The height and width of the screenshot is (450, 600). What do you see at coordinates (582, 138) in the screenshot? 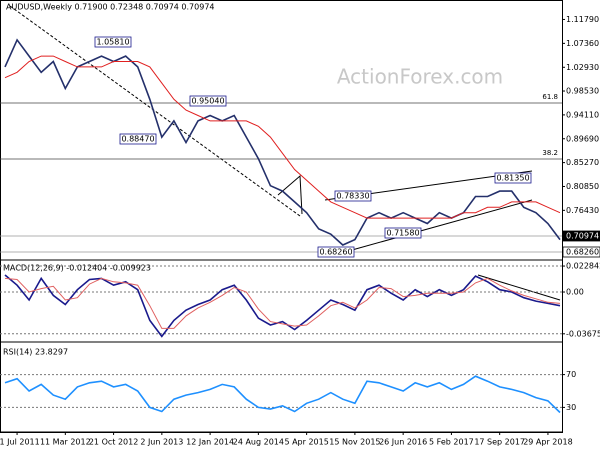
I see `y-tick-label: 0.89690` at bounding box center [582, 138].